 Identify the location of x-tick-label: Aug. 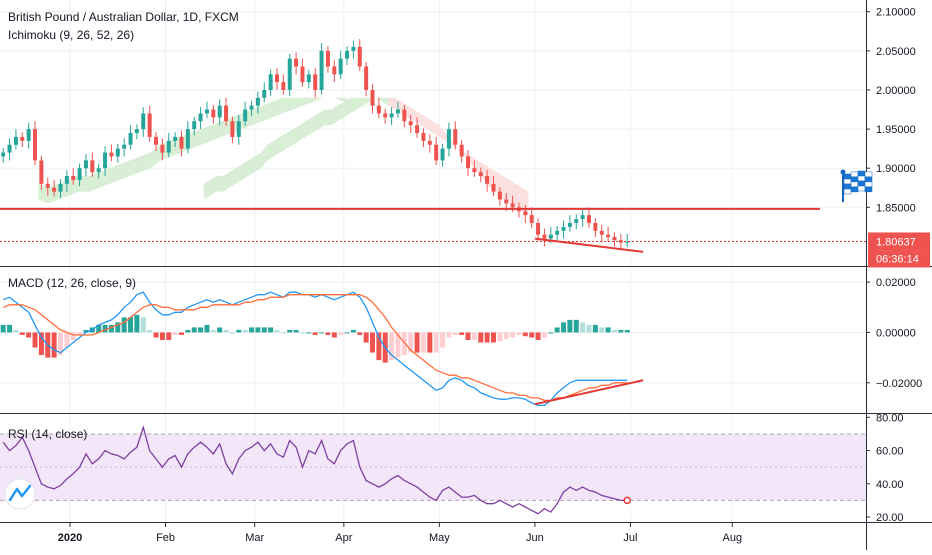
(732, 538).